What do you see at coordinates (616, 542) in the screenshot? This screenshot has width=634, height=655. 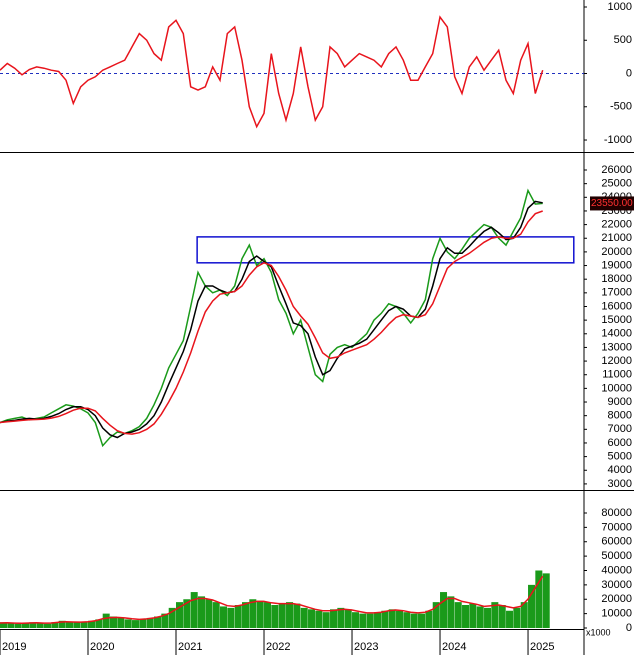 I see `y-tick-label: 60000` at bounding box center [616, 542].